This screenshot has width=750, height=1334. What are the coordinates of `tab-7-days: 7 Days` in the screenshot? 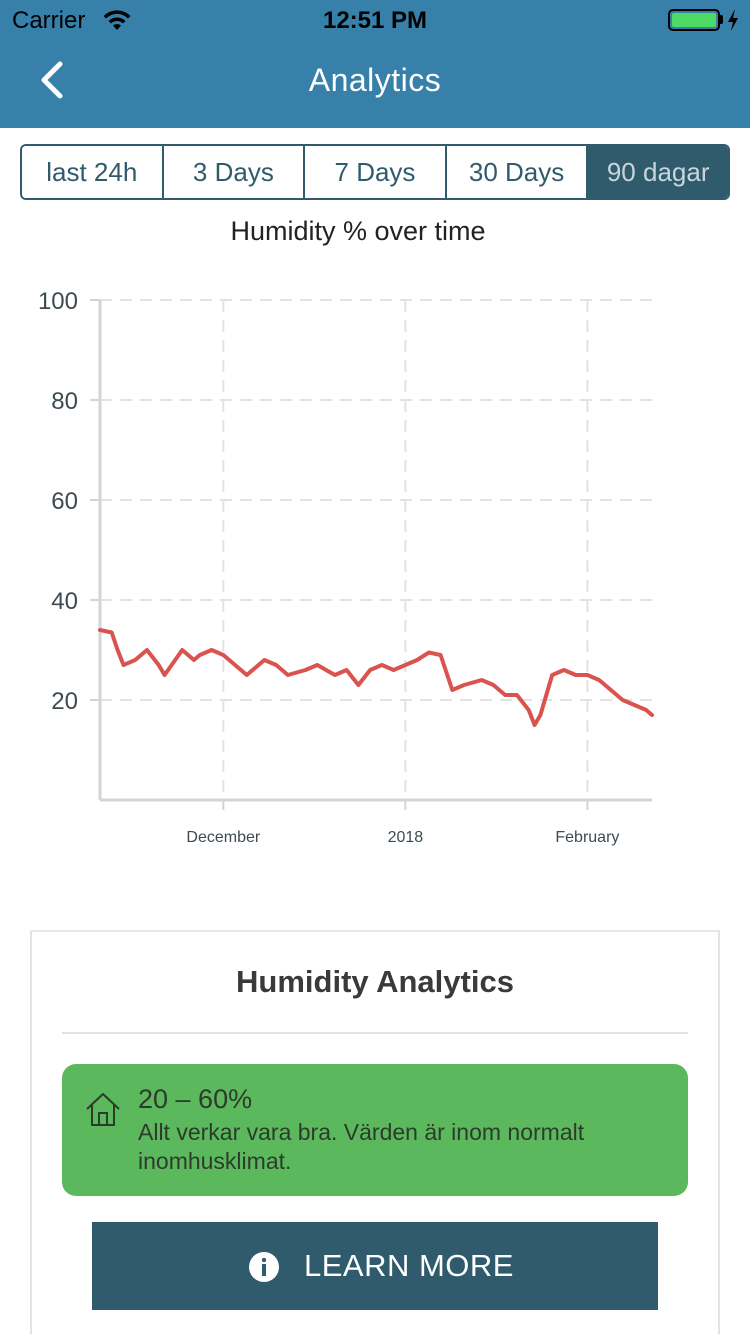 It's located at (376, 172).